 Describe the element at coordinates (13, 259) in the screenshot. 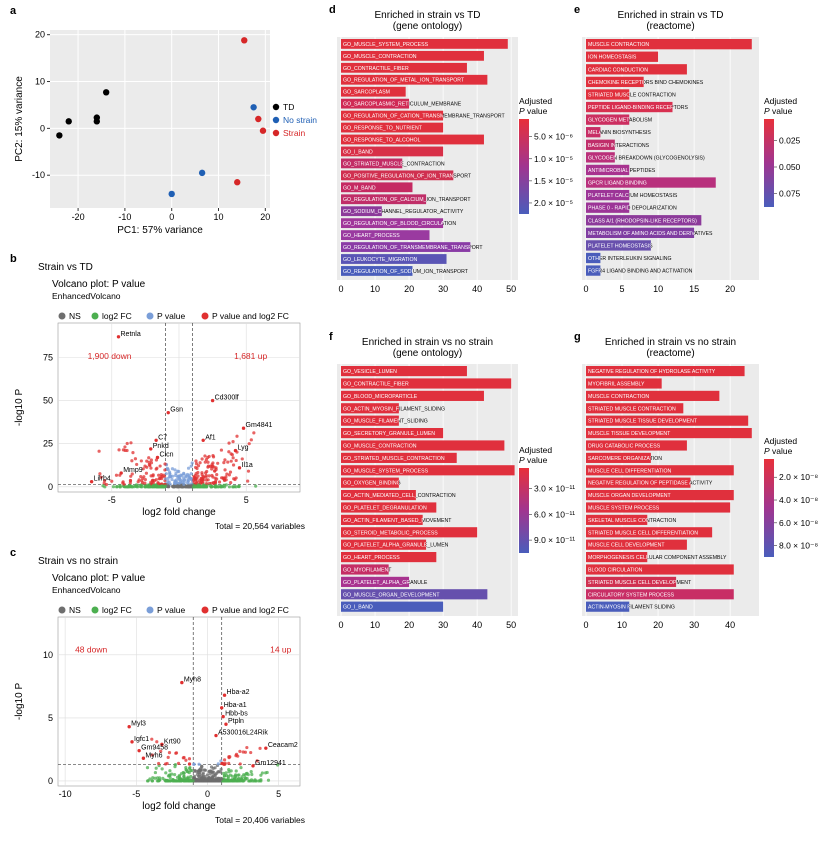

I see `panel-letter-b: b` at that location.